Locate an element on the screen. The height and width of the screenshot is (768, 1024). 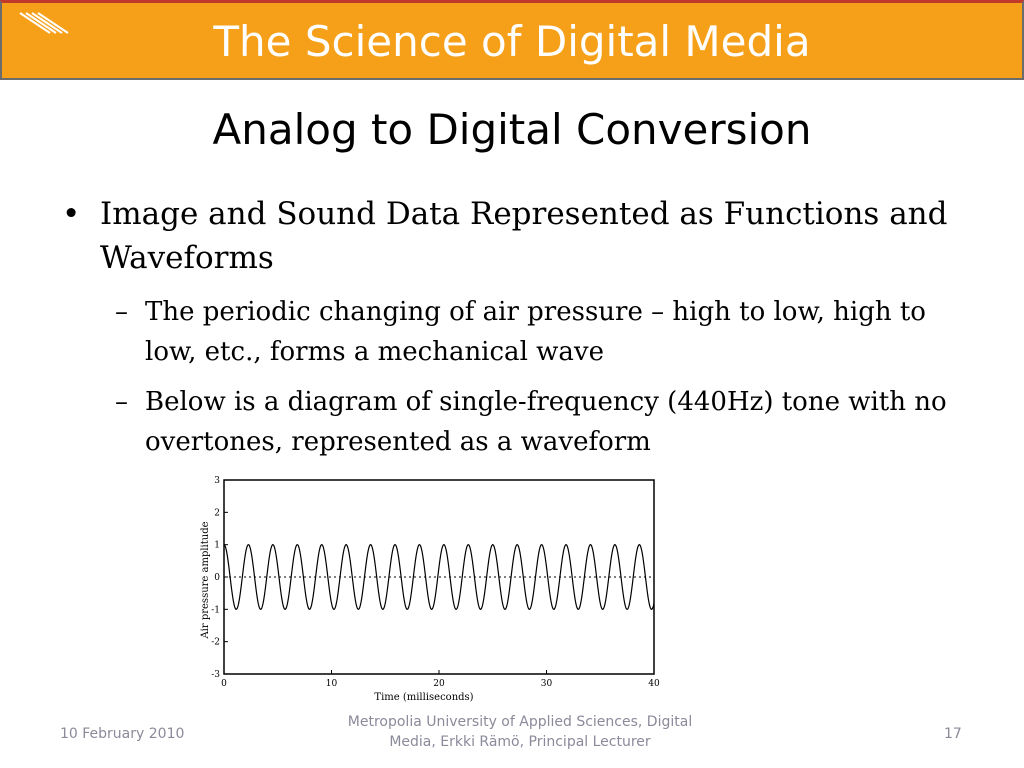
y-tick-label: -1 is located at coordinates (215, 610).